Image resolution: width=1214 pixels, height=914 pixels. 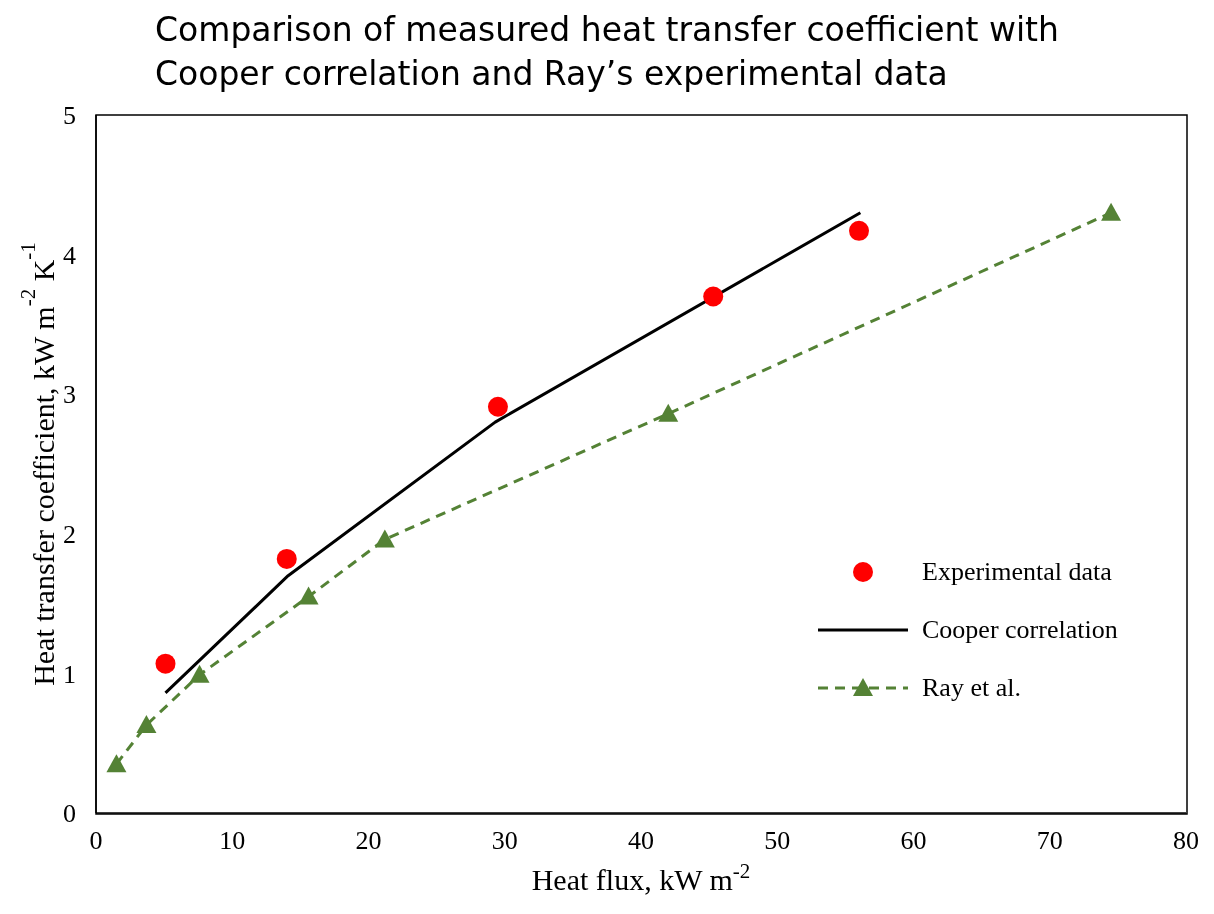 I want to click on legend-label: Experimental data, so click(x=1017, y=572).